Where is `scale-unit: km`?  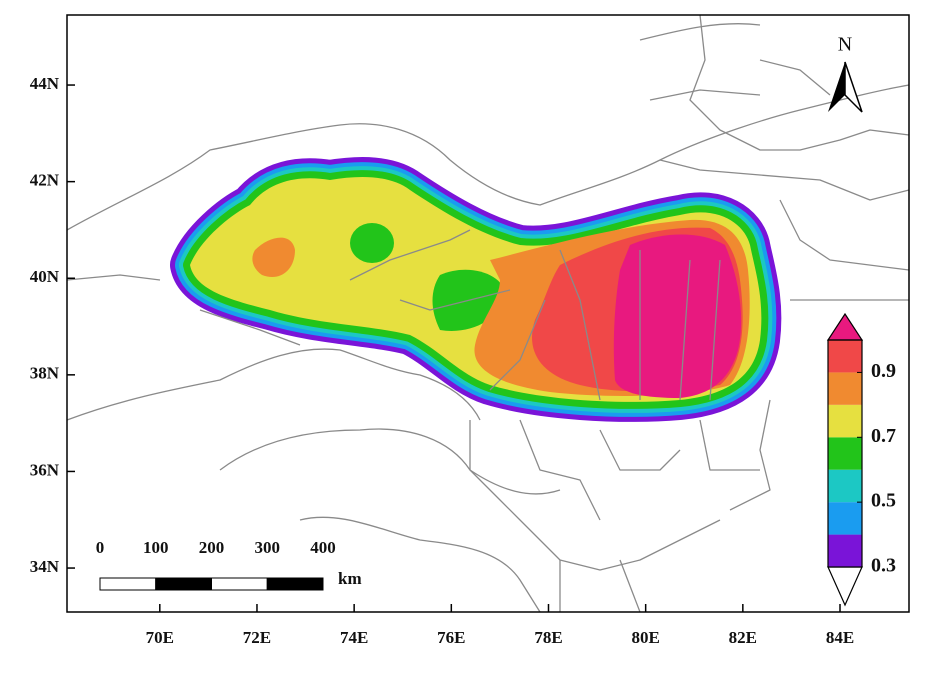
scale-unit: km is located at coordinates (350, 578).